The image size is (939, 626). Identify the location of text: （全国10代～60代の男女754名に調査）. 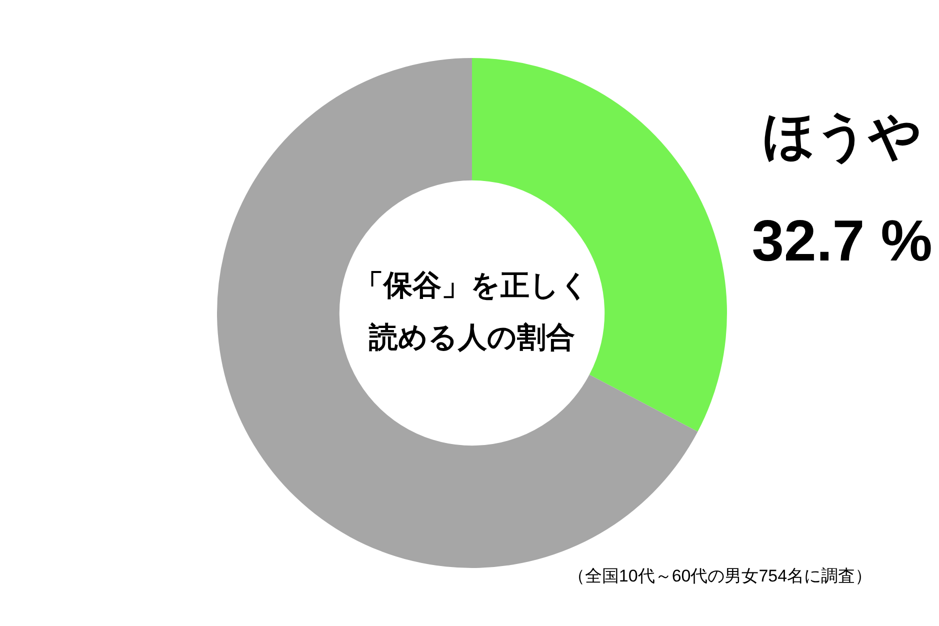
(720, 576).